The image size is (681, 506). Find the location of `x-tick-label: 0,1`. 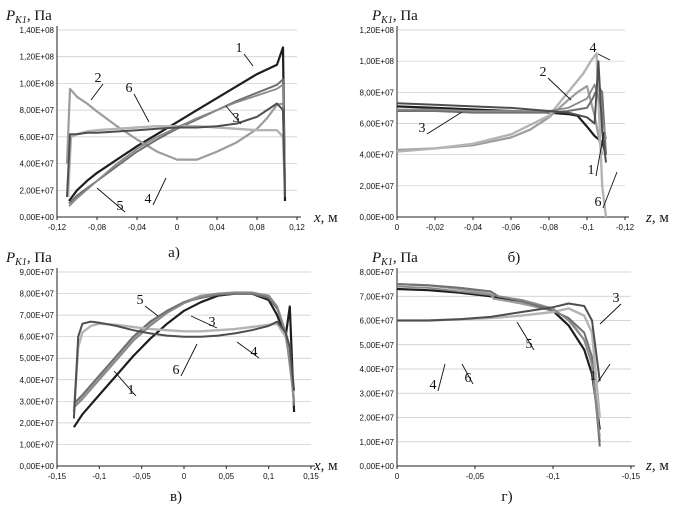

x-tick-label: 0,1 is located at coordinates (269, 476).